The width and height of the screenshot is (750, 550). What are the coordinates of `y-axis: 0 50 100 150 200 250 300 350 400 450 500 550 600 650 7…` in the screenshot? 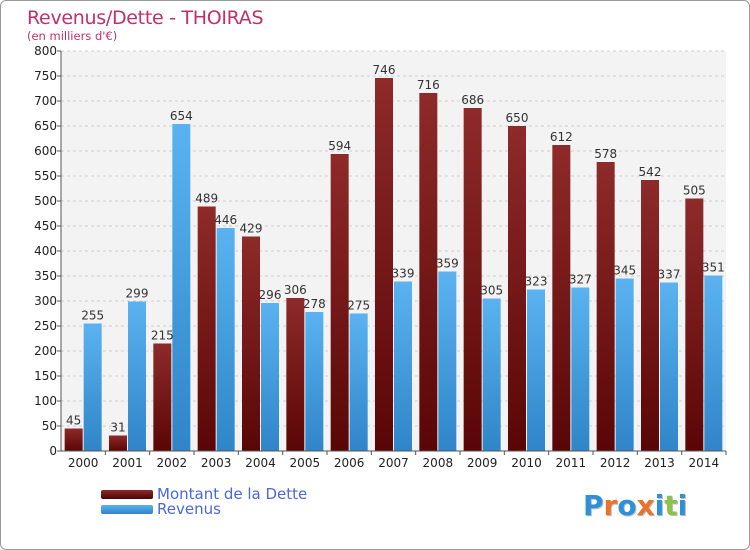 It's located at (48, 251).